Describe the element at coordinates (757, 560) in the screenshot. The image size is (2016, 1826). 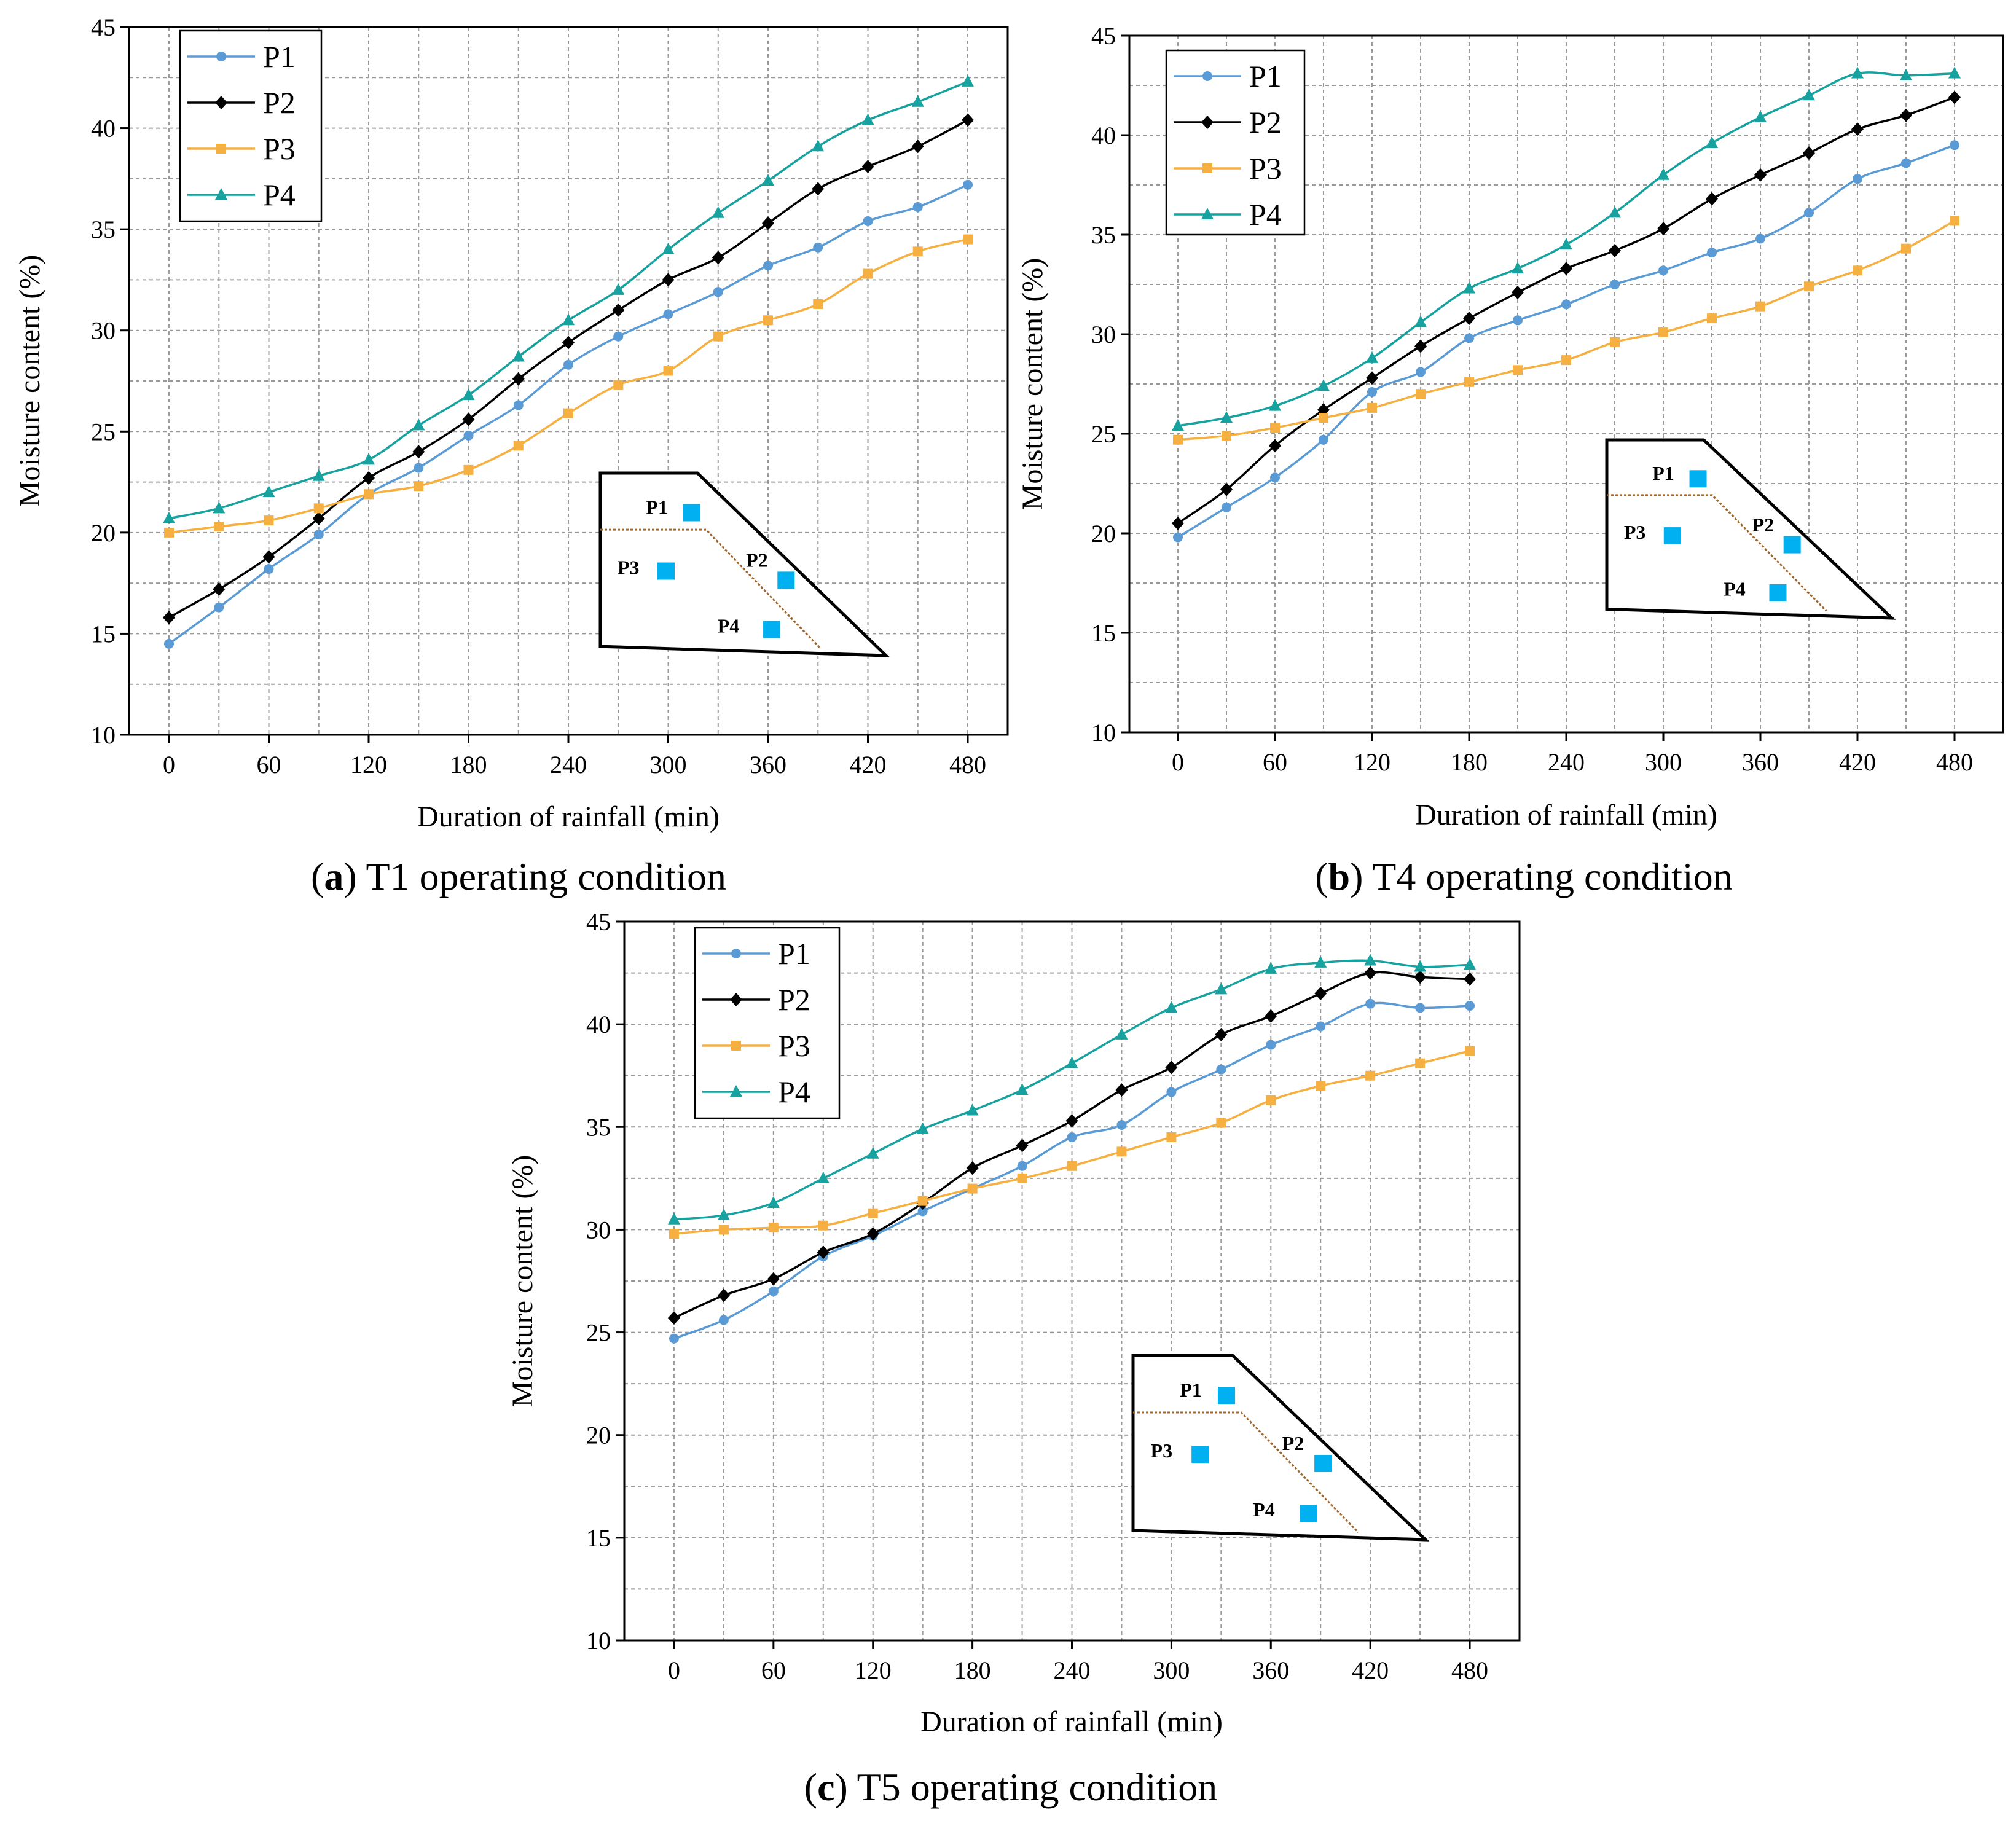
I see `sensor-p2-label: P2` at that location.